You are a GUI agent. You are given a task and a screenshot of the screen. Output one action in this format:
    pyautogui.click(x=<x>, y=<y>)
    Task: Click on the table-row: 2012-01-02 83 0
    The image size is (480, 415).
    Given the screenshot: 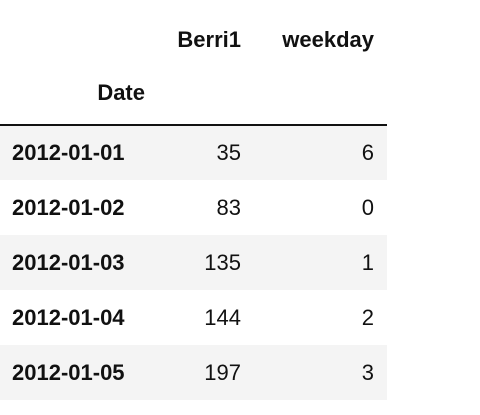 What is the action you would take?
    pyautogui.click(x=193, y=207)
    